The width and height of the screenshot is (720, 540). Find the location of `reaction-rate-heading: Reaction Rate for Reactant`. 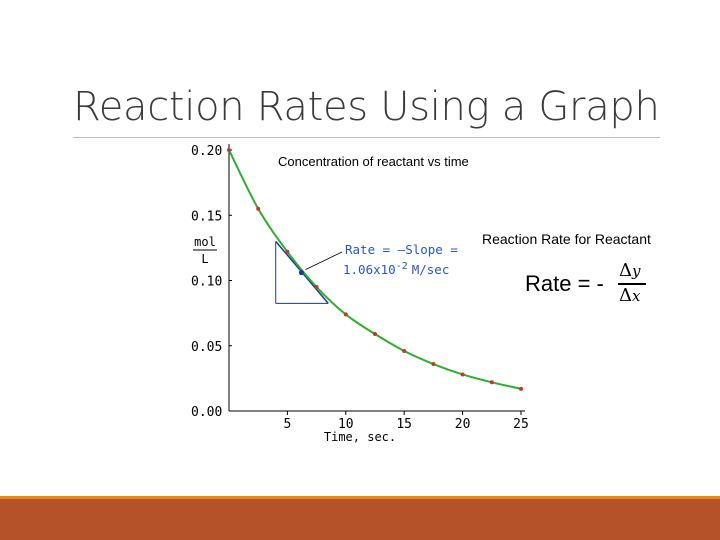

reaction-rate-heading: Reaction Rate for Reactant is located at coordinates (566, 239).